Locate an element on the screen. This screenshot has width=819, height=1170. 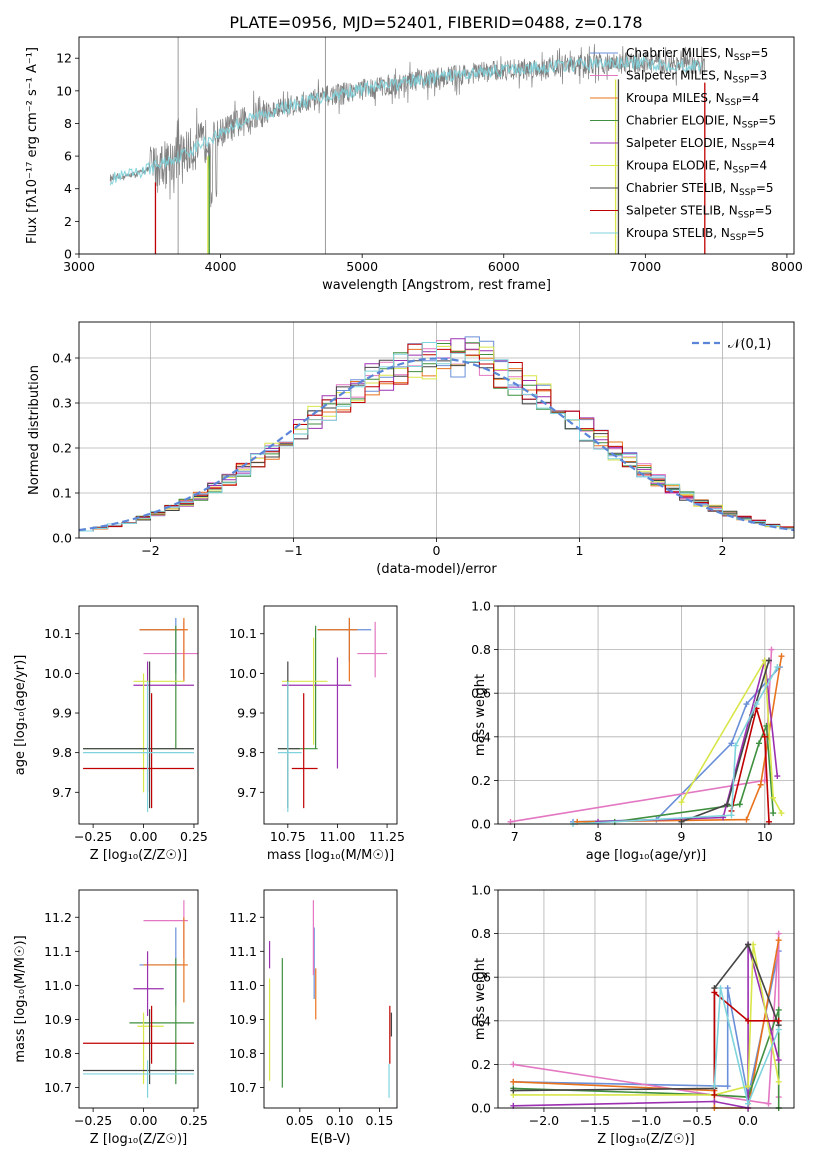
y-tick-label: 0.4 is located at coordinates (481, 736).